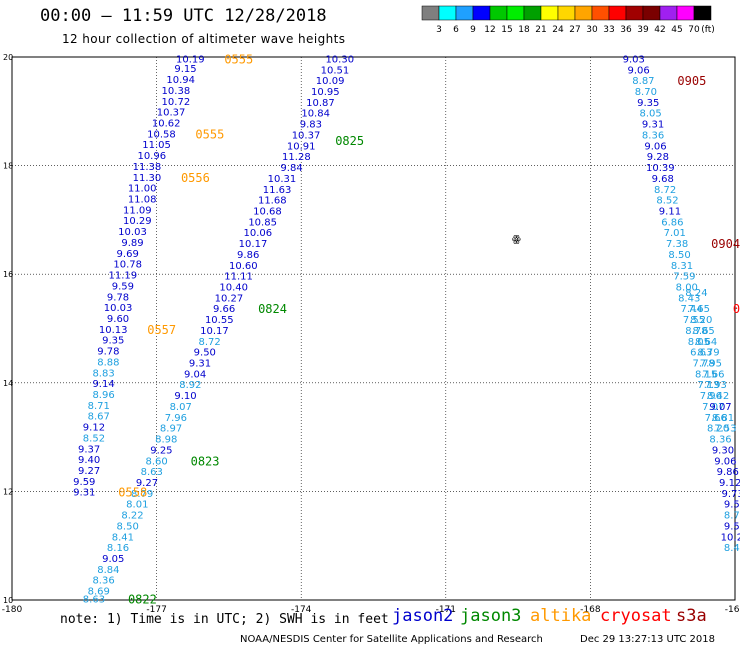  What do you see at coordinates (659, 30) in the screenshot?
I see `colorbar-tick: 42` at bounding box center [659, 30].